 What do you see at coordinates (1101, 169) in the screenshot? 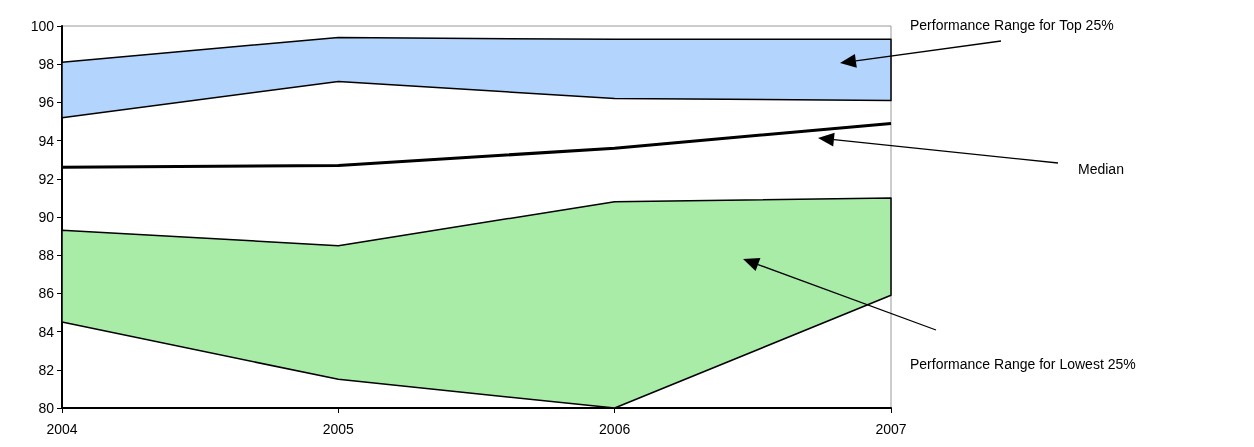
I see `text: Median` at bounding box center [1101, 169].